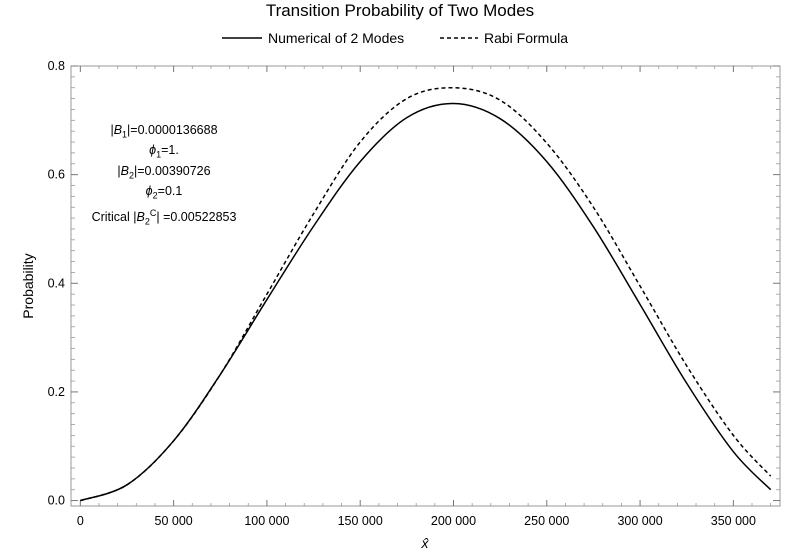  Describe the element at coordinates (56, 392) in the screenshot. I see `y-tick-label: 0.2` at that location.